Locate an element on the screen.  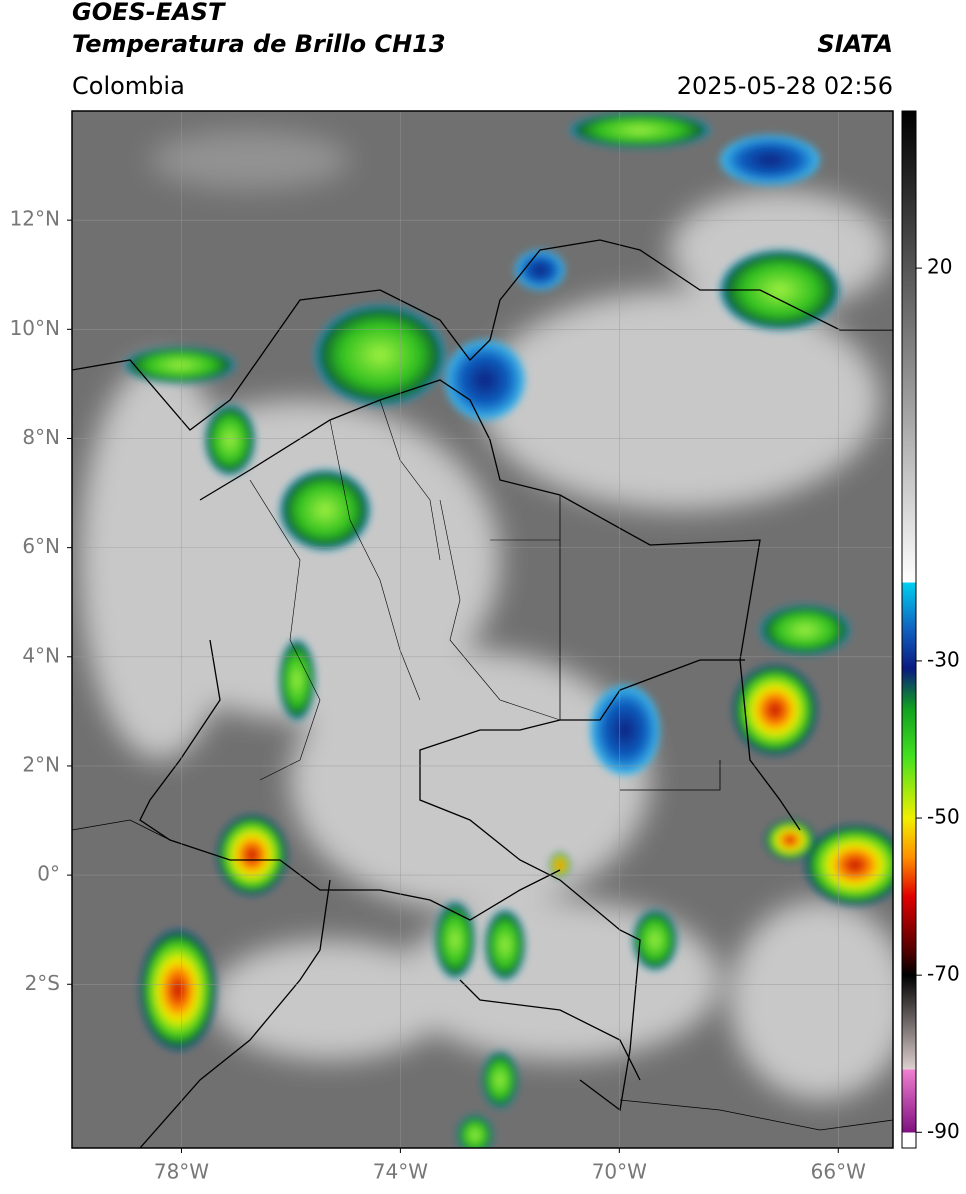
colorbar-tick-label: -70 is located at coordinates (943, 974).